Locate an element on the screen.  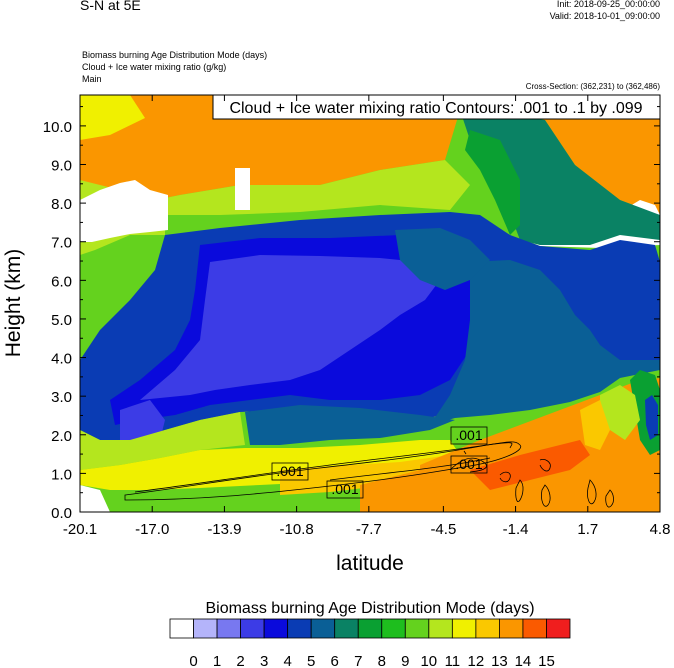
x-tick-label: 4.8 is located at coordinates (660, 529).